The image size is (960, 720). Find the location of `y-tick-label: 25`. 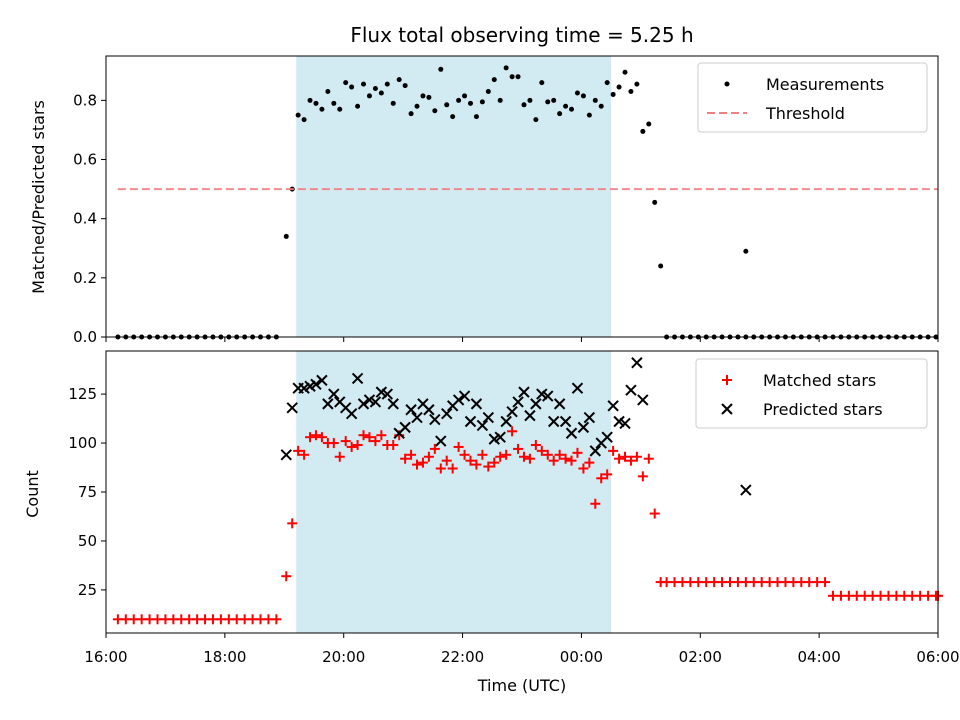

y-tick-label: 25 is located at coordinates (87, 590).